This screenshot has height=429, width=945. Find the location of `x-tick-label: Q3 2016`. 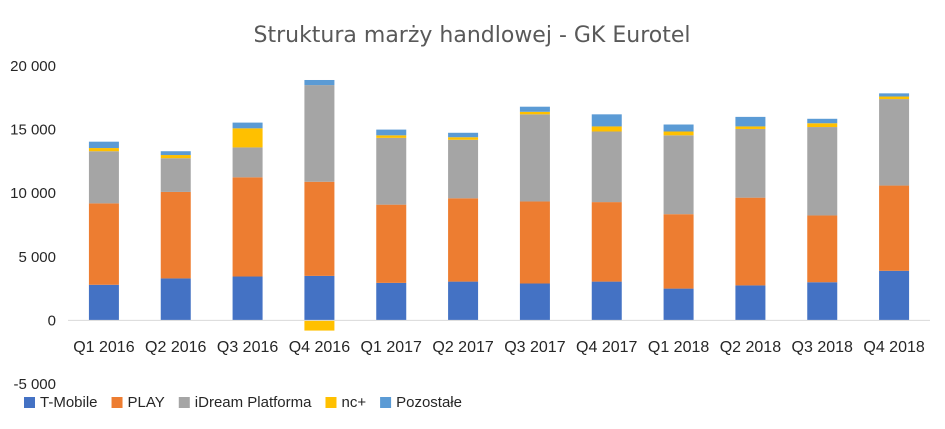

x-tick-label: Q3 2016 is located at coordinates (247, 347).